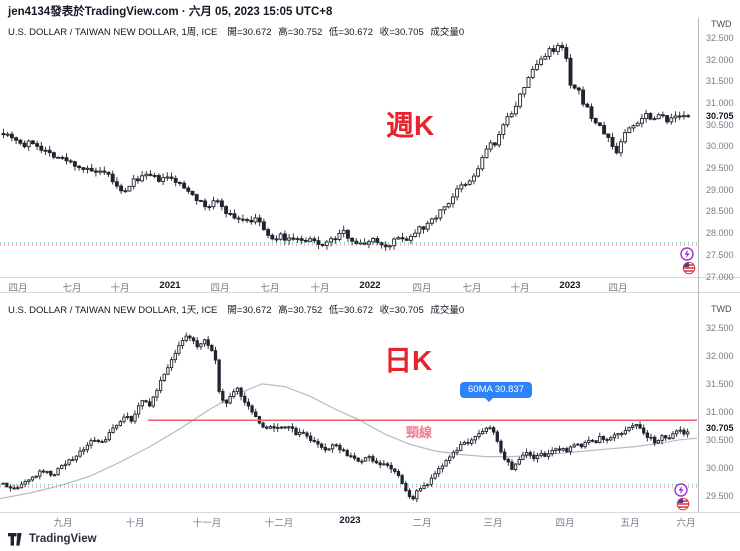 The image size is (740, 551). I want to click on neckline-annotation: 頸線, so click(419, 432).